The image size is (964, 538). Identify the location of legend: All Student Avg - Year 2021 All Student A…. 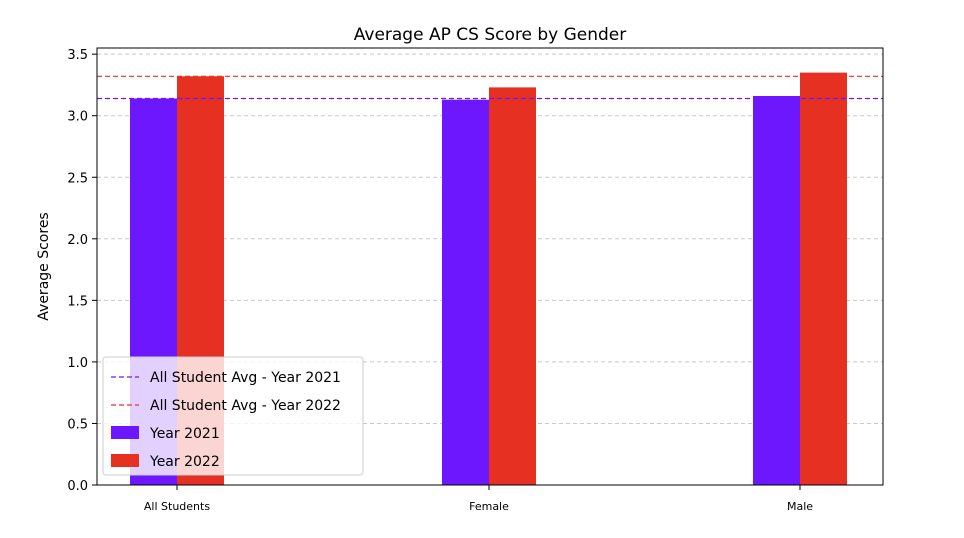
(233, 416).